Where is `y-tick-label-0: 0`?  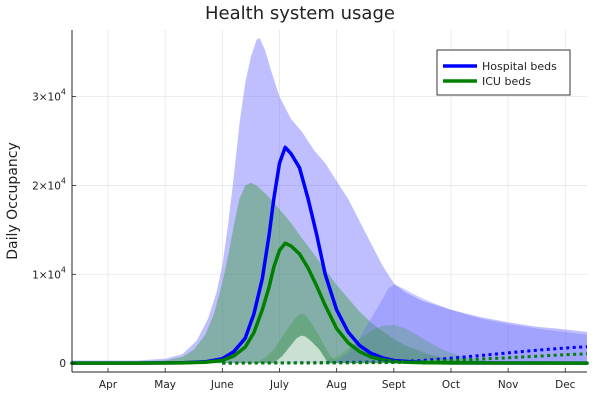 y-tick-label-0: 0 is located at coordinates (62, 364).